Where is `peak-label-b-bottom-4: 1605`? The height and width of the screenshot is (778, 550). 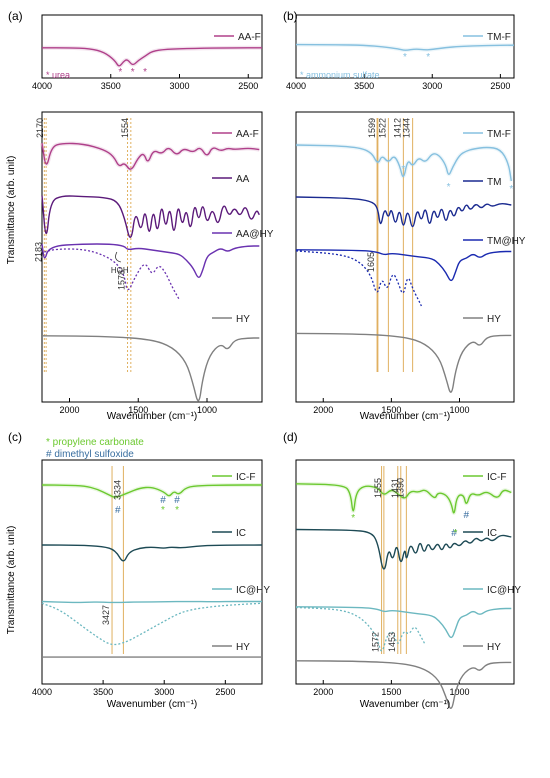 peak-label-b-bottom-4: 1605 is located at coordinates (371, 262).